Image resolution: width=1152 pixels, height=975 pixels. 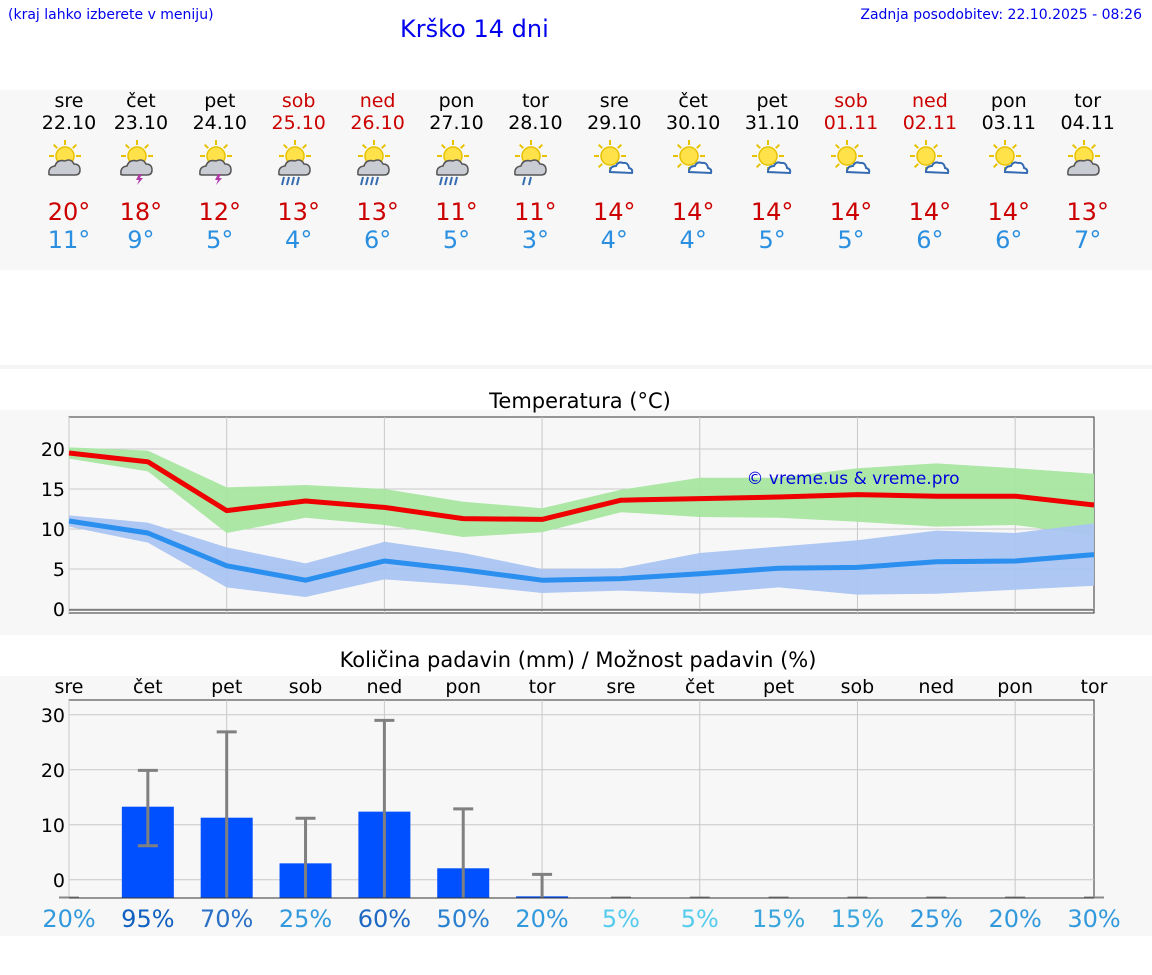 I want to click on precipitation-probability: 60%, so click(x=384, y=919).